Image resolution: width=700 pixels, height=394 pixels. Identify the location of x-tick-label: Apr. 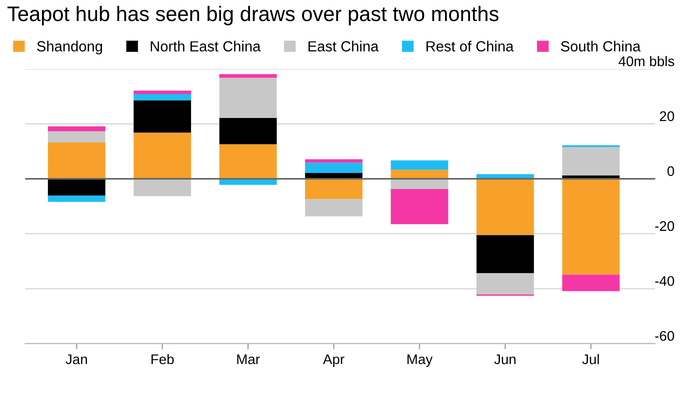
(333, 360).